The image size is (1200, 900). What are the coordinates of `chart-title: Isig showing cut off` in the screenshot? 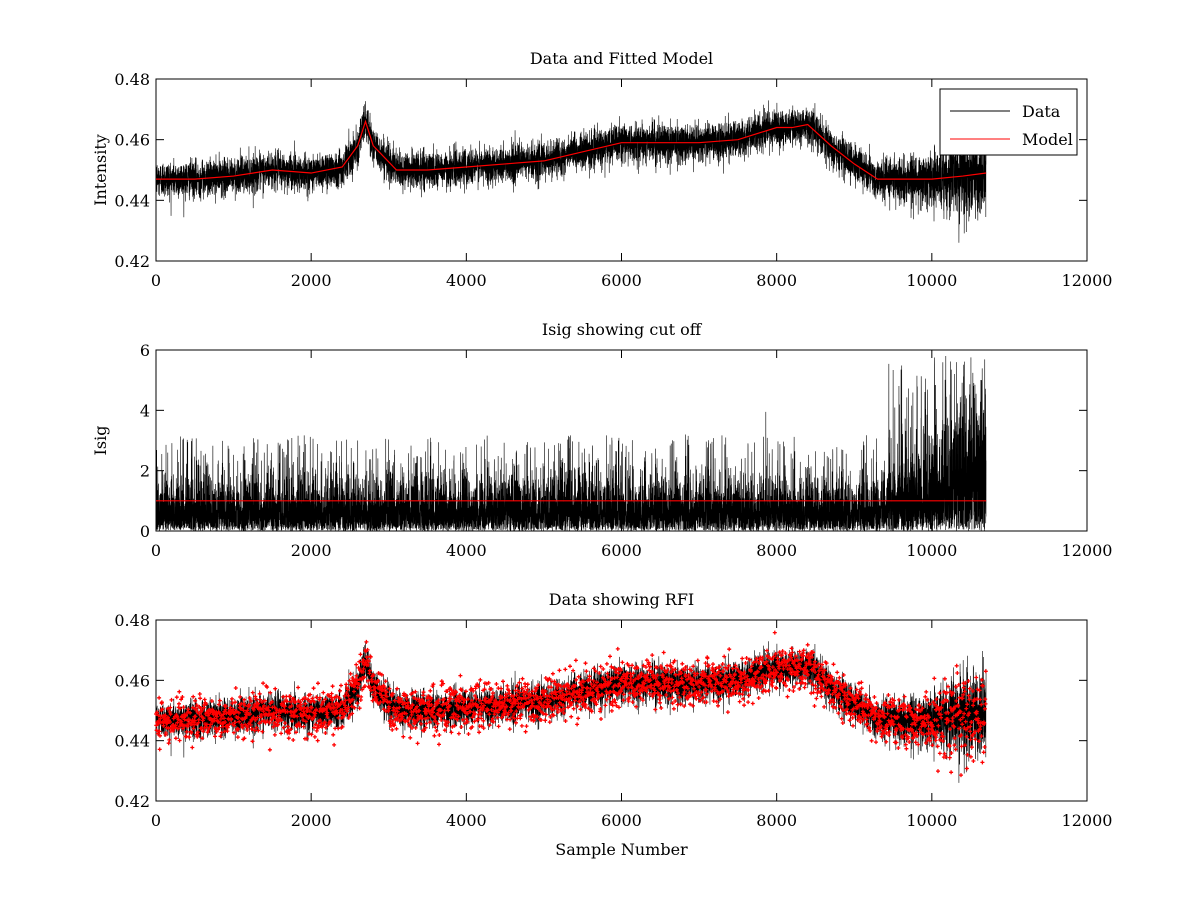 It's located at (622, 329).